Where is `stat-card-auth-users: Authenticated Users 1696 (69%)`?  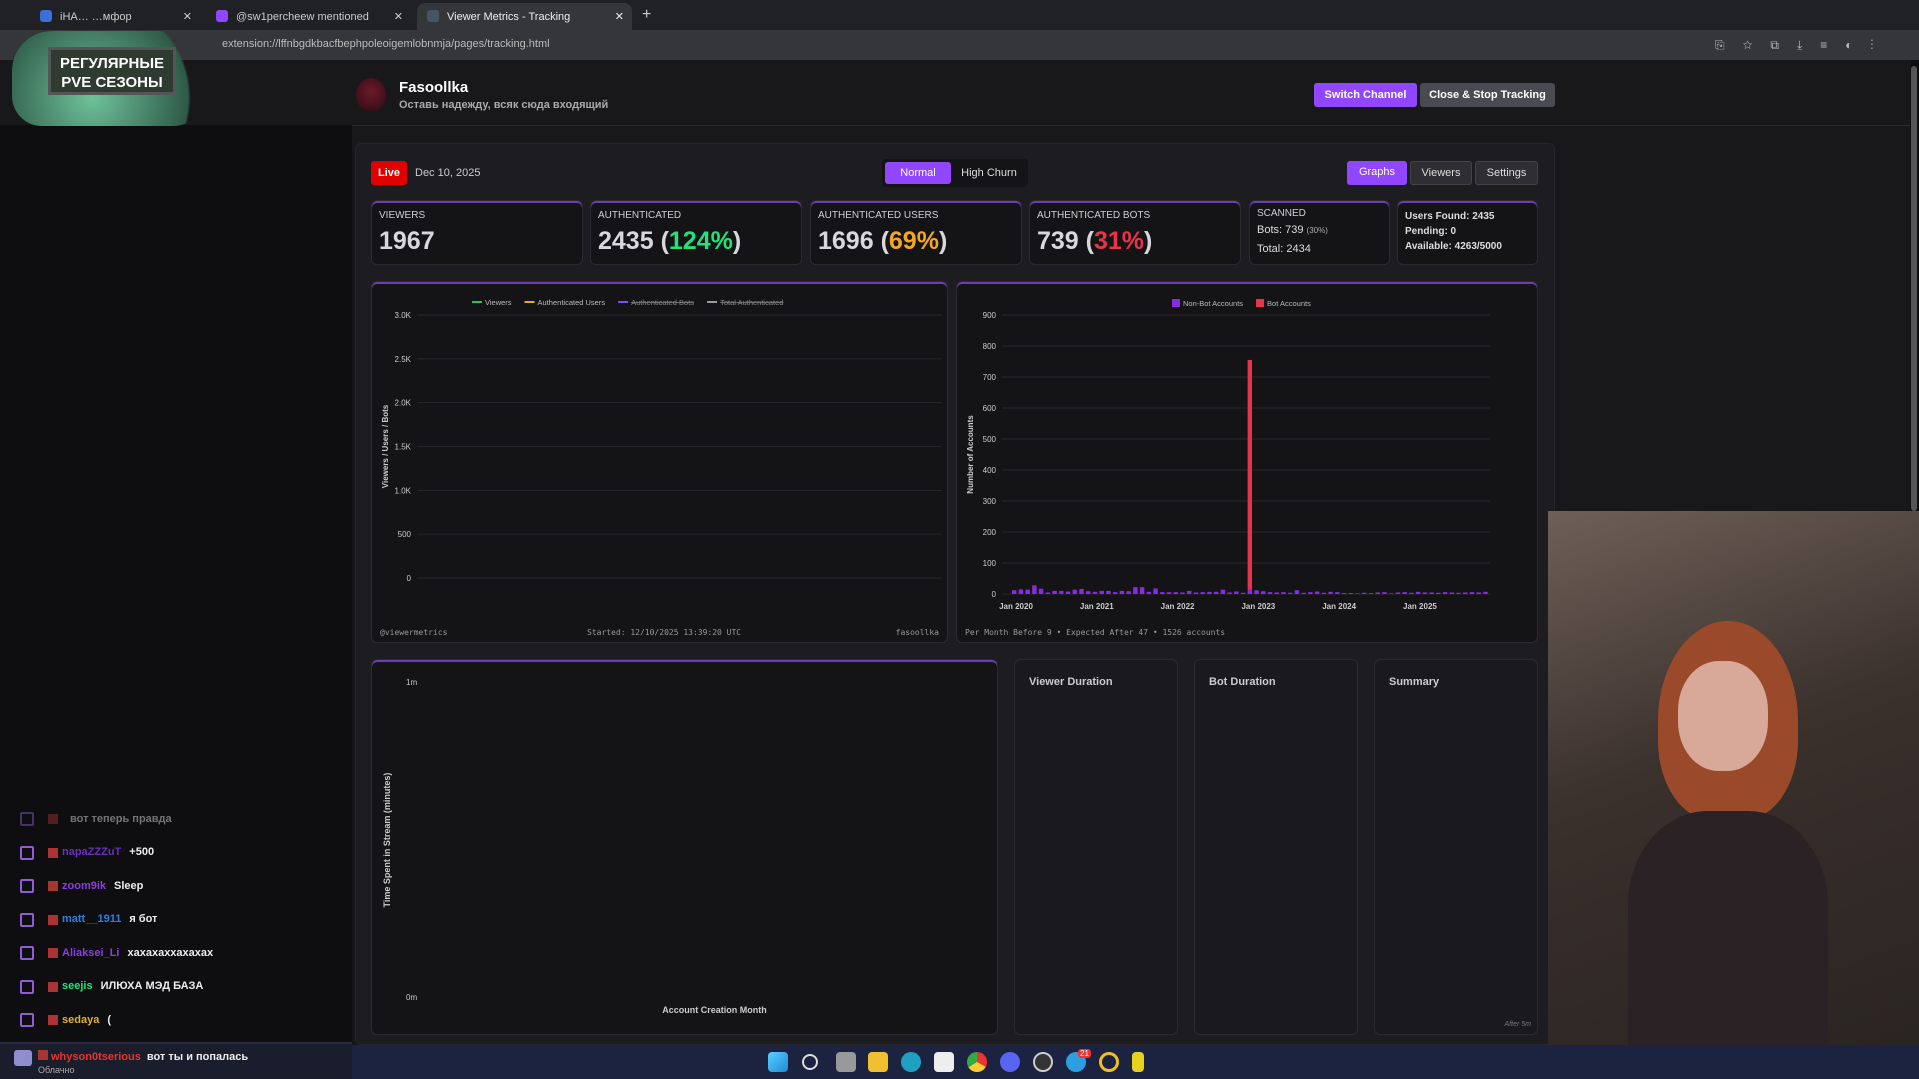
stat-card-auth-users: Authenticated Users 1696 (69%) is located at coordinates (916, 232).